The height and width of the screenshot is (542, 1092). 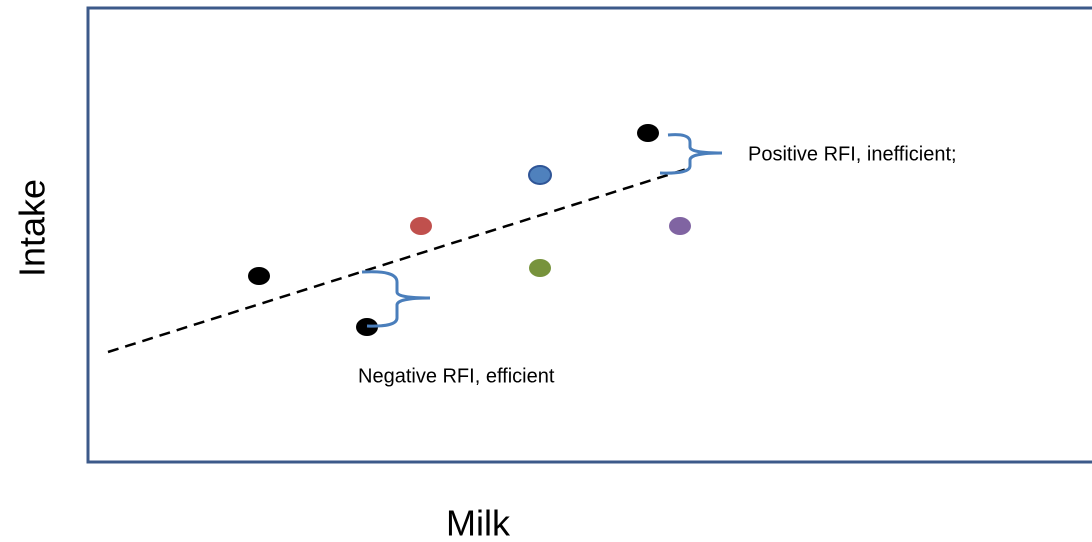 I want to click on annotation-positive: Positive RFI, inefficient;, so click(x=852, y=154).